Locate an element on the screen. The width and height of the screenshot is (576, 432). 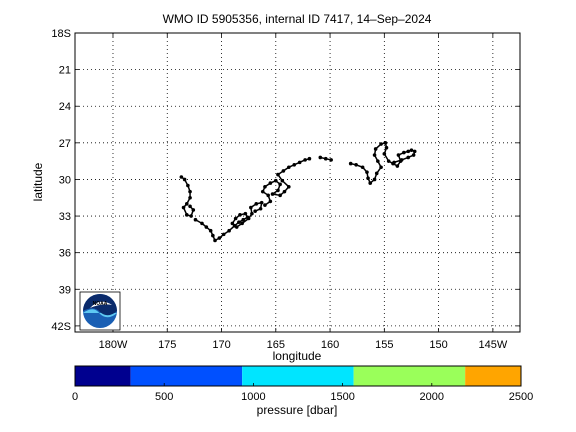
y-tick-label: 24 is located at coordinates (65, 107).